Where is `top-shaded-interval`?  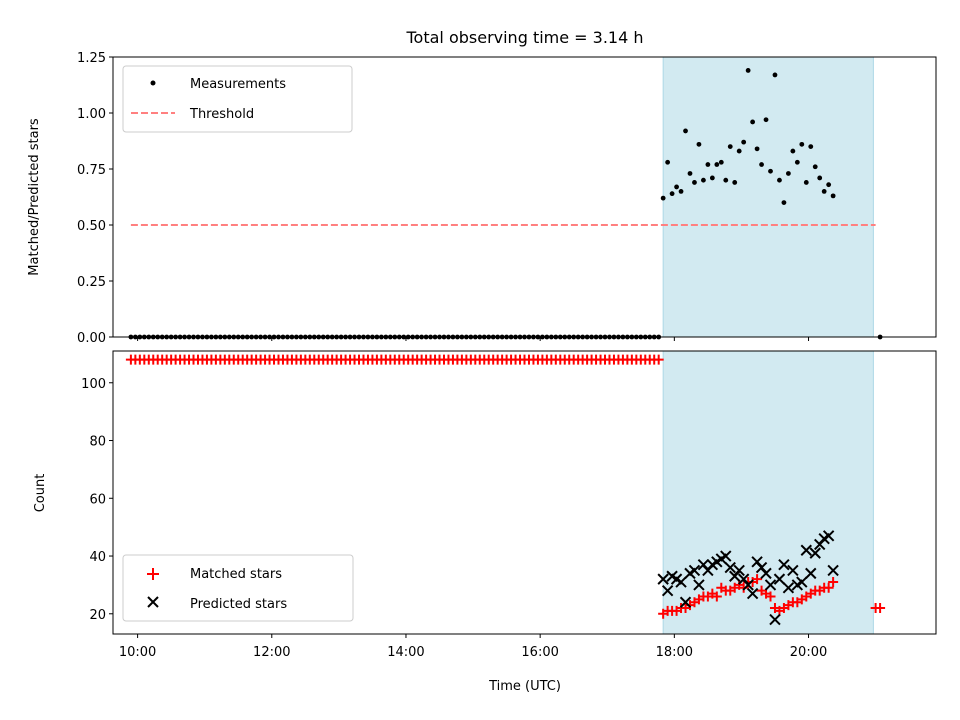
top-shaded-interval is located at coordinates (768, 197).